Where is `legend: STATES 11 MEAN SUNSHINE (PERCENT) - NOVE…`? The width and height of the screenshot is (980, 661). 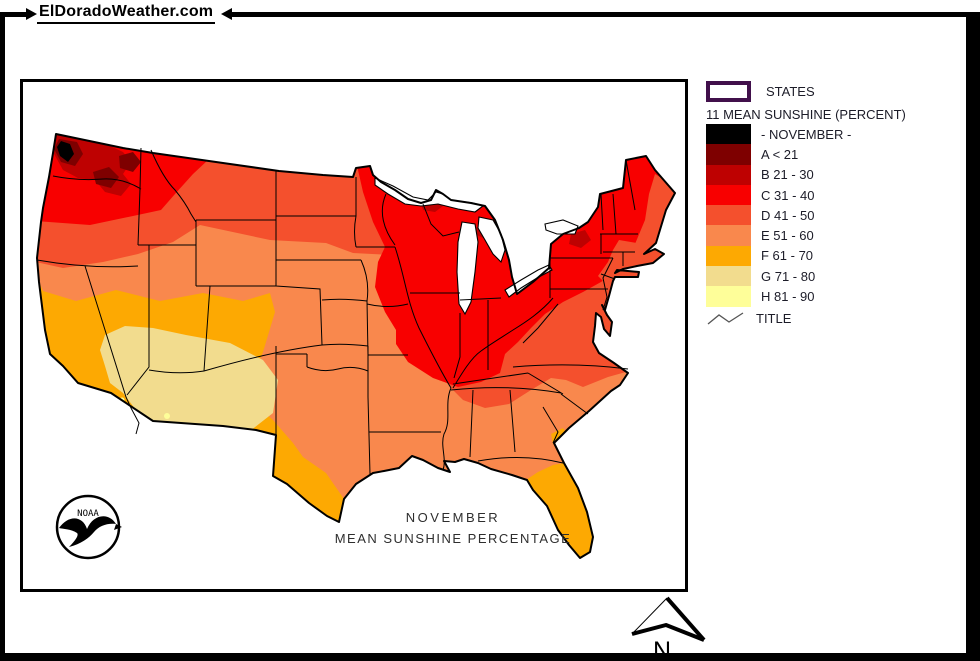 legend: STATES 11 MEAN SUNSHINE (PERCENT) - NOVE… is located at coordinates (836, 204).